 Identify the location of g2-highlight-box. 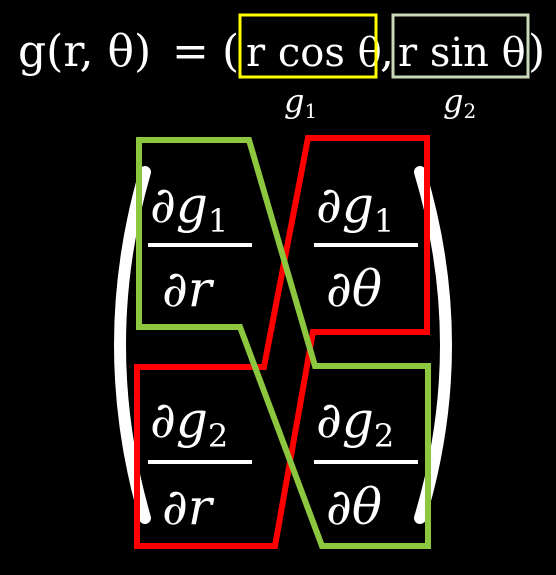
(460, 46).